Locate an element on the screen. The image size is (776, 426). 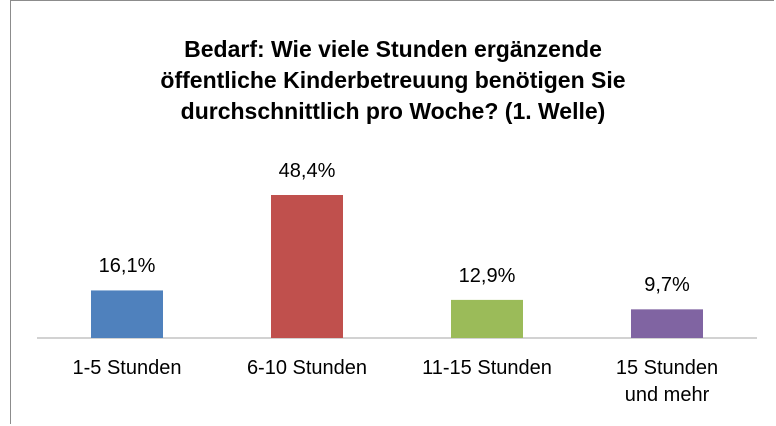
x-tick-label: 11-15 Stunden is located at coordinates (487, 368).